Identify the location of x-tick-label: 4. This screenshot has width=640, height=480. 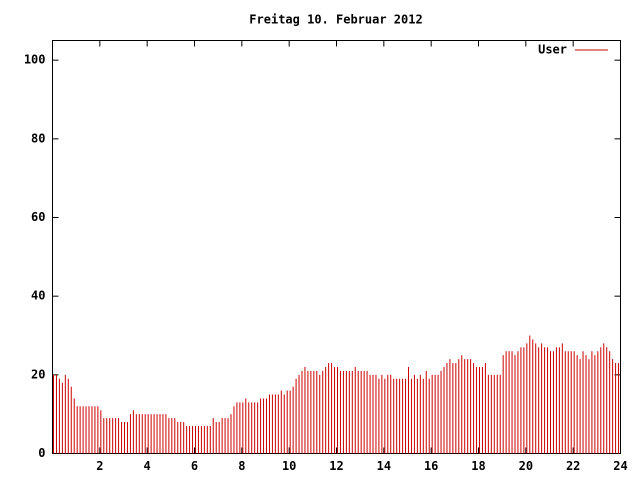
(147, 466).